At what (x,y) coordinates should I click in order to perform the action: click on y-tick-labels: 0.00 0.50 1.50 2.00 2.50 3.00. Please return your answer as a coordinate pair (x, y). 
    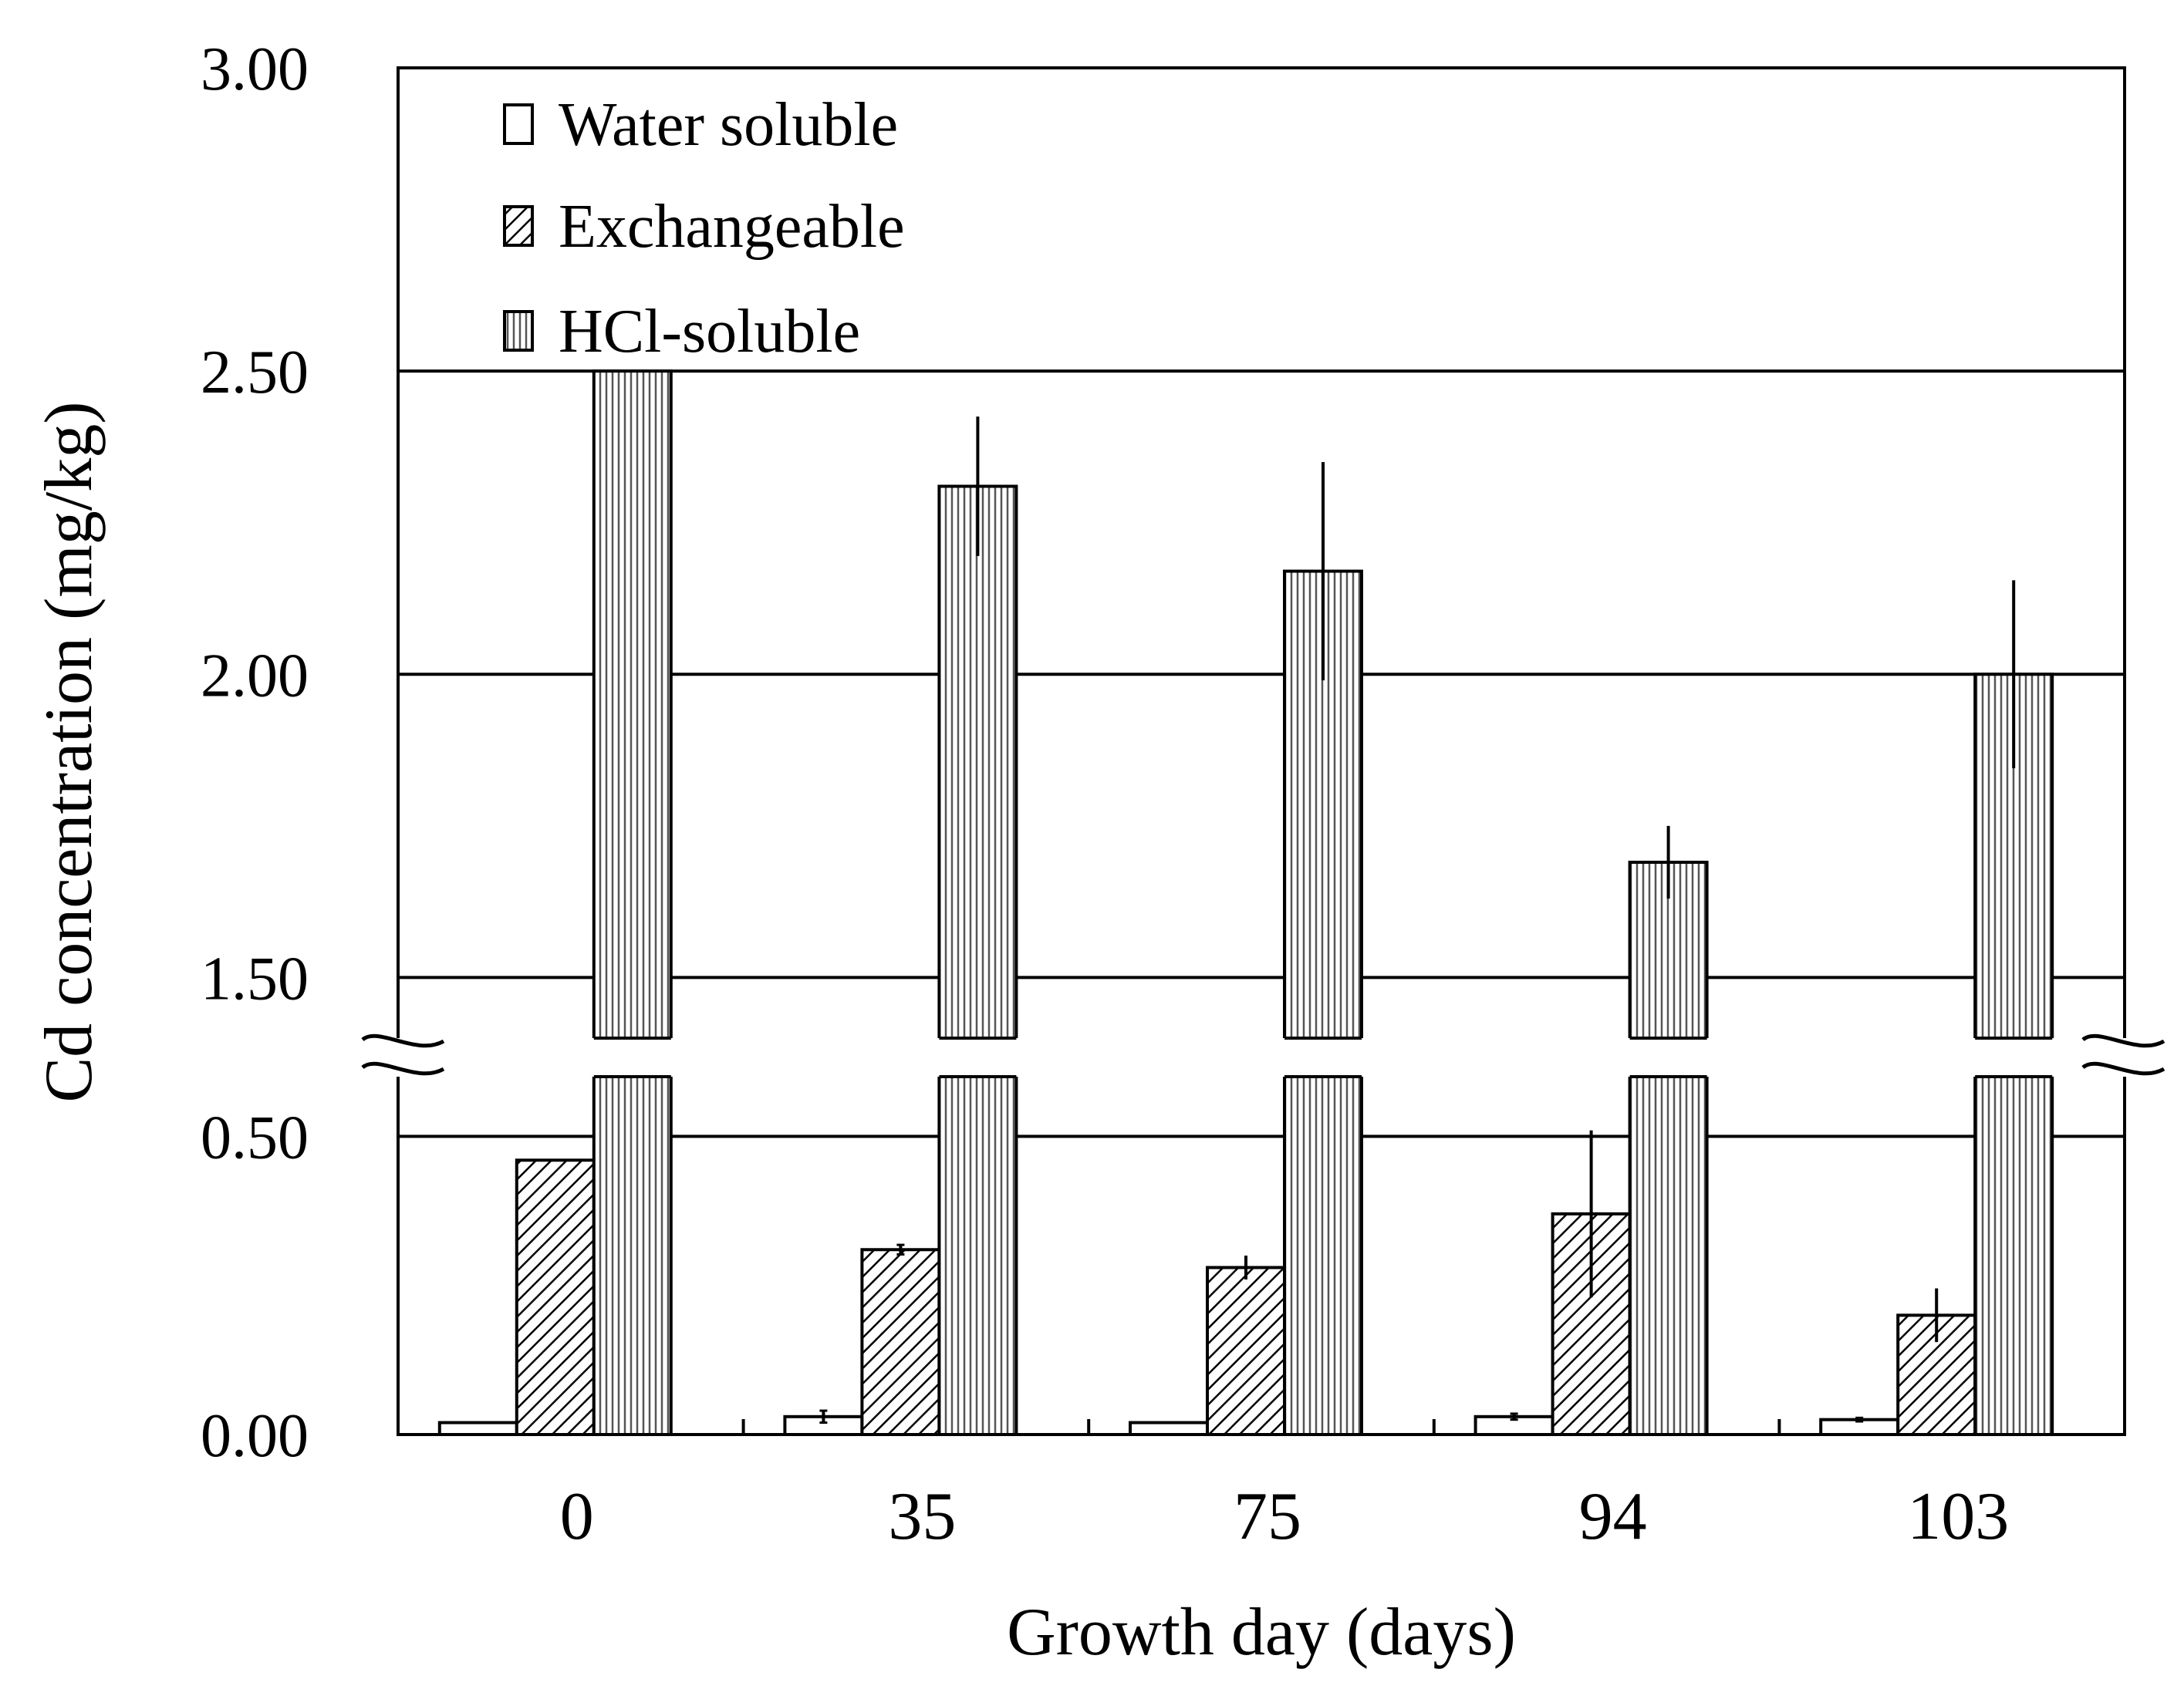
    Looking at the image, I should click on (255, 752).